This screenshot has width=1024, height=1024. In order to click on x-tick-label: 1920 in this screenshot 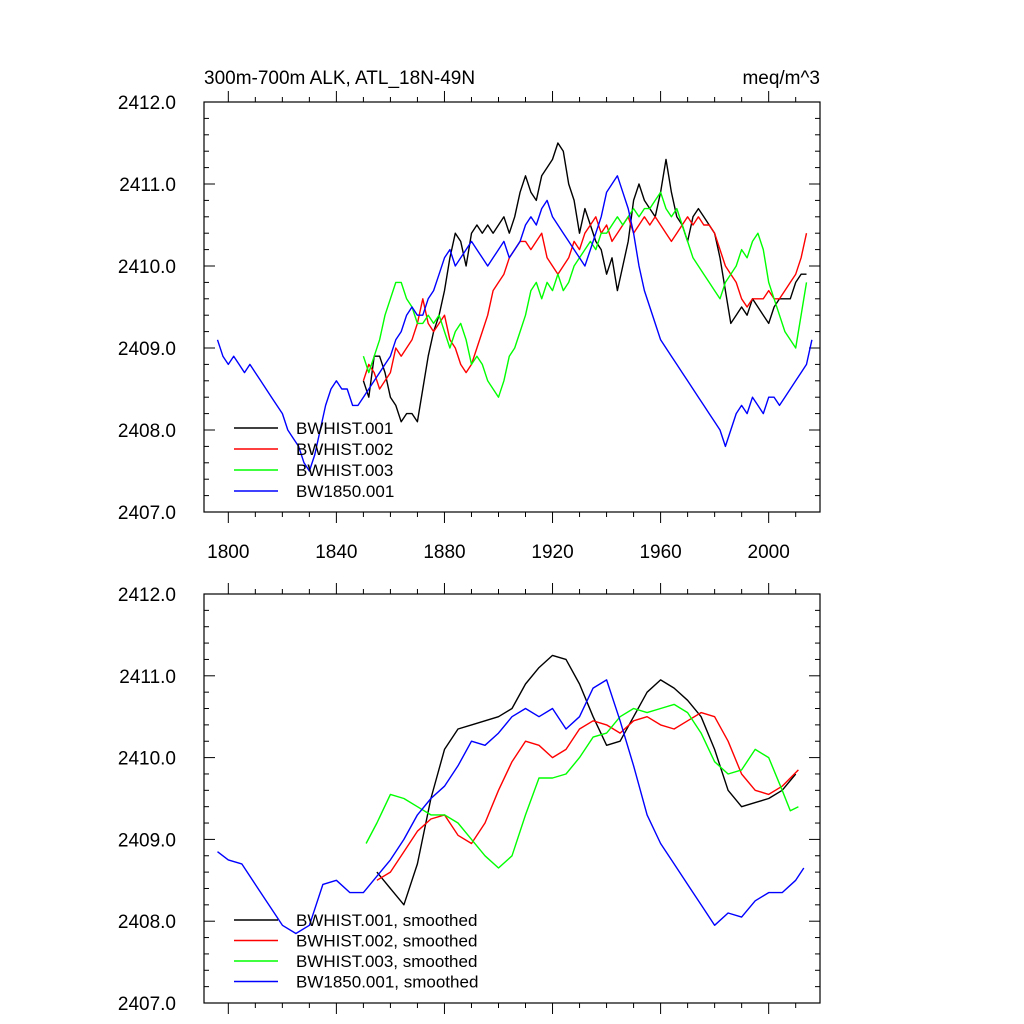, I will do `click(552, 552)`.